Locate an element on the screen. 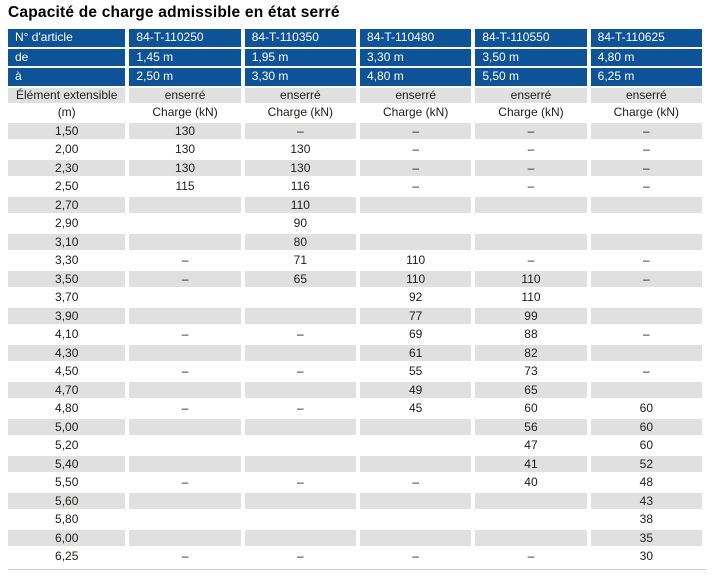 This screenshot has height=576, width=712. range-to-cell: 6,25 m is located at coordinates (646, 77).